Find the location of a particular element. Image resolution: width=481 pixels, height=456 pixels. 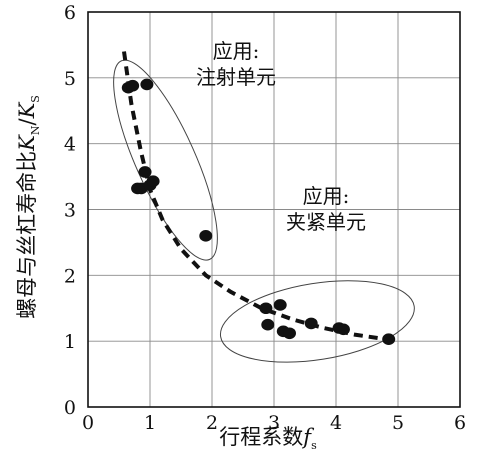

x-tick-labels: 0 1 2 3 4 5 6 is located at coordinates (274, 423).